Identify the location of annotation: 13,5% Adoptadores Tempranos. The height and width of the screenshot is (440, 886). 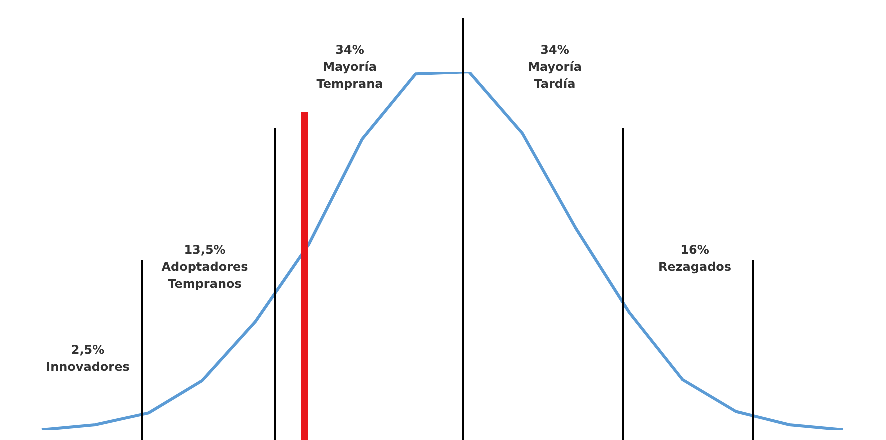
(205, 267).